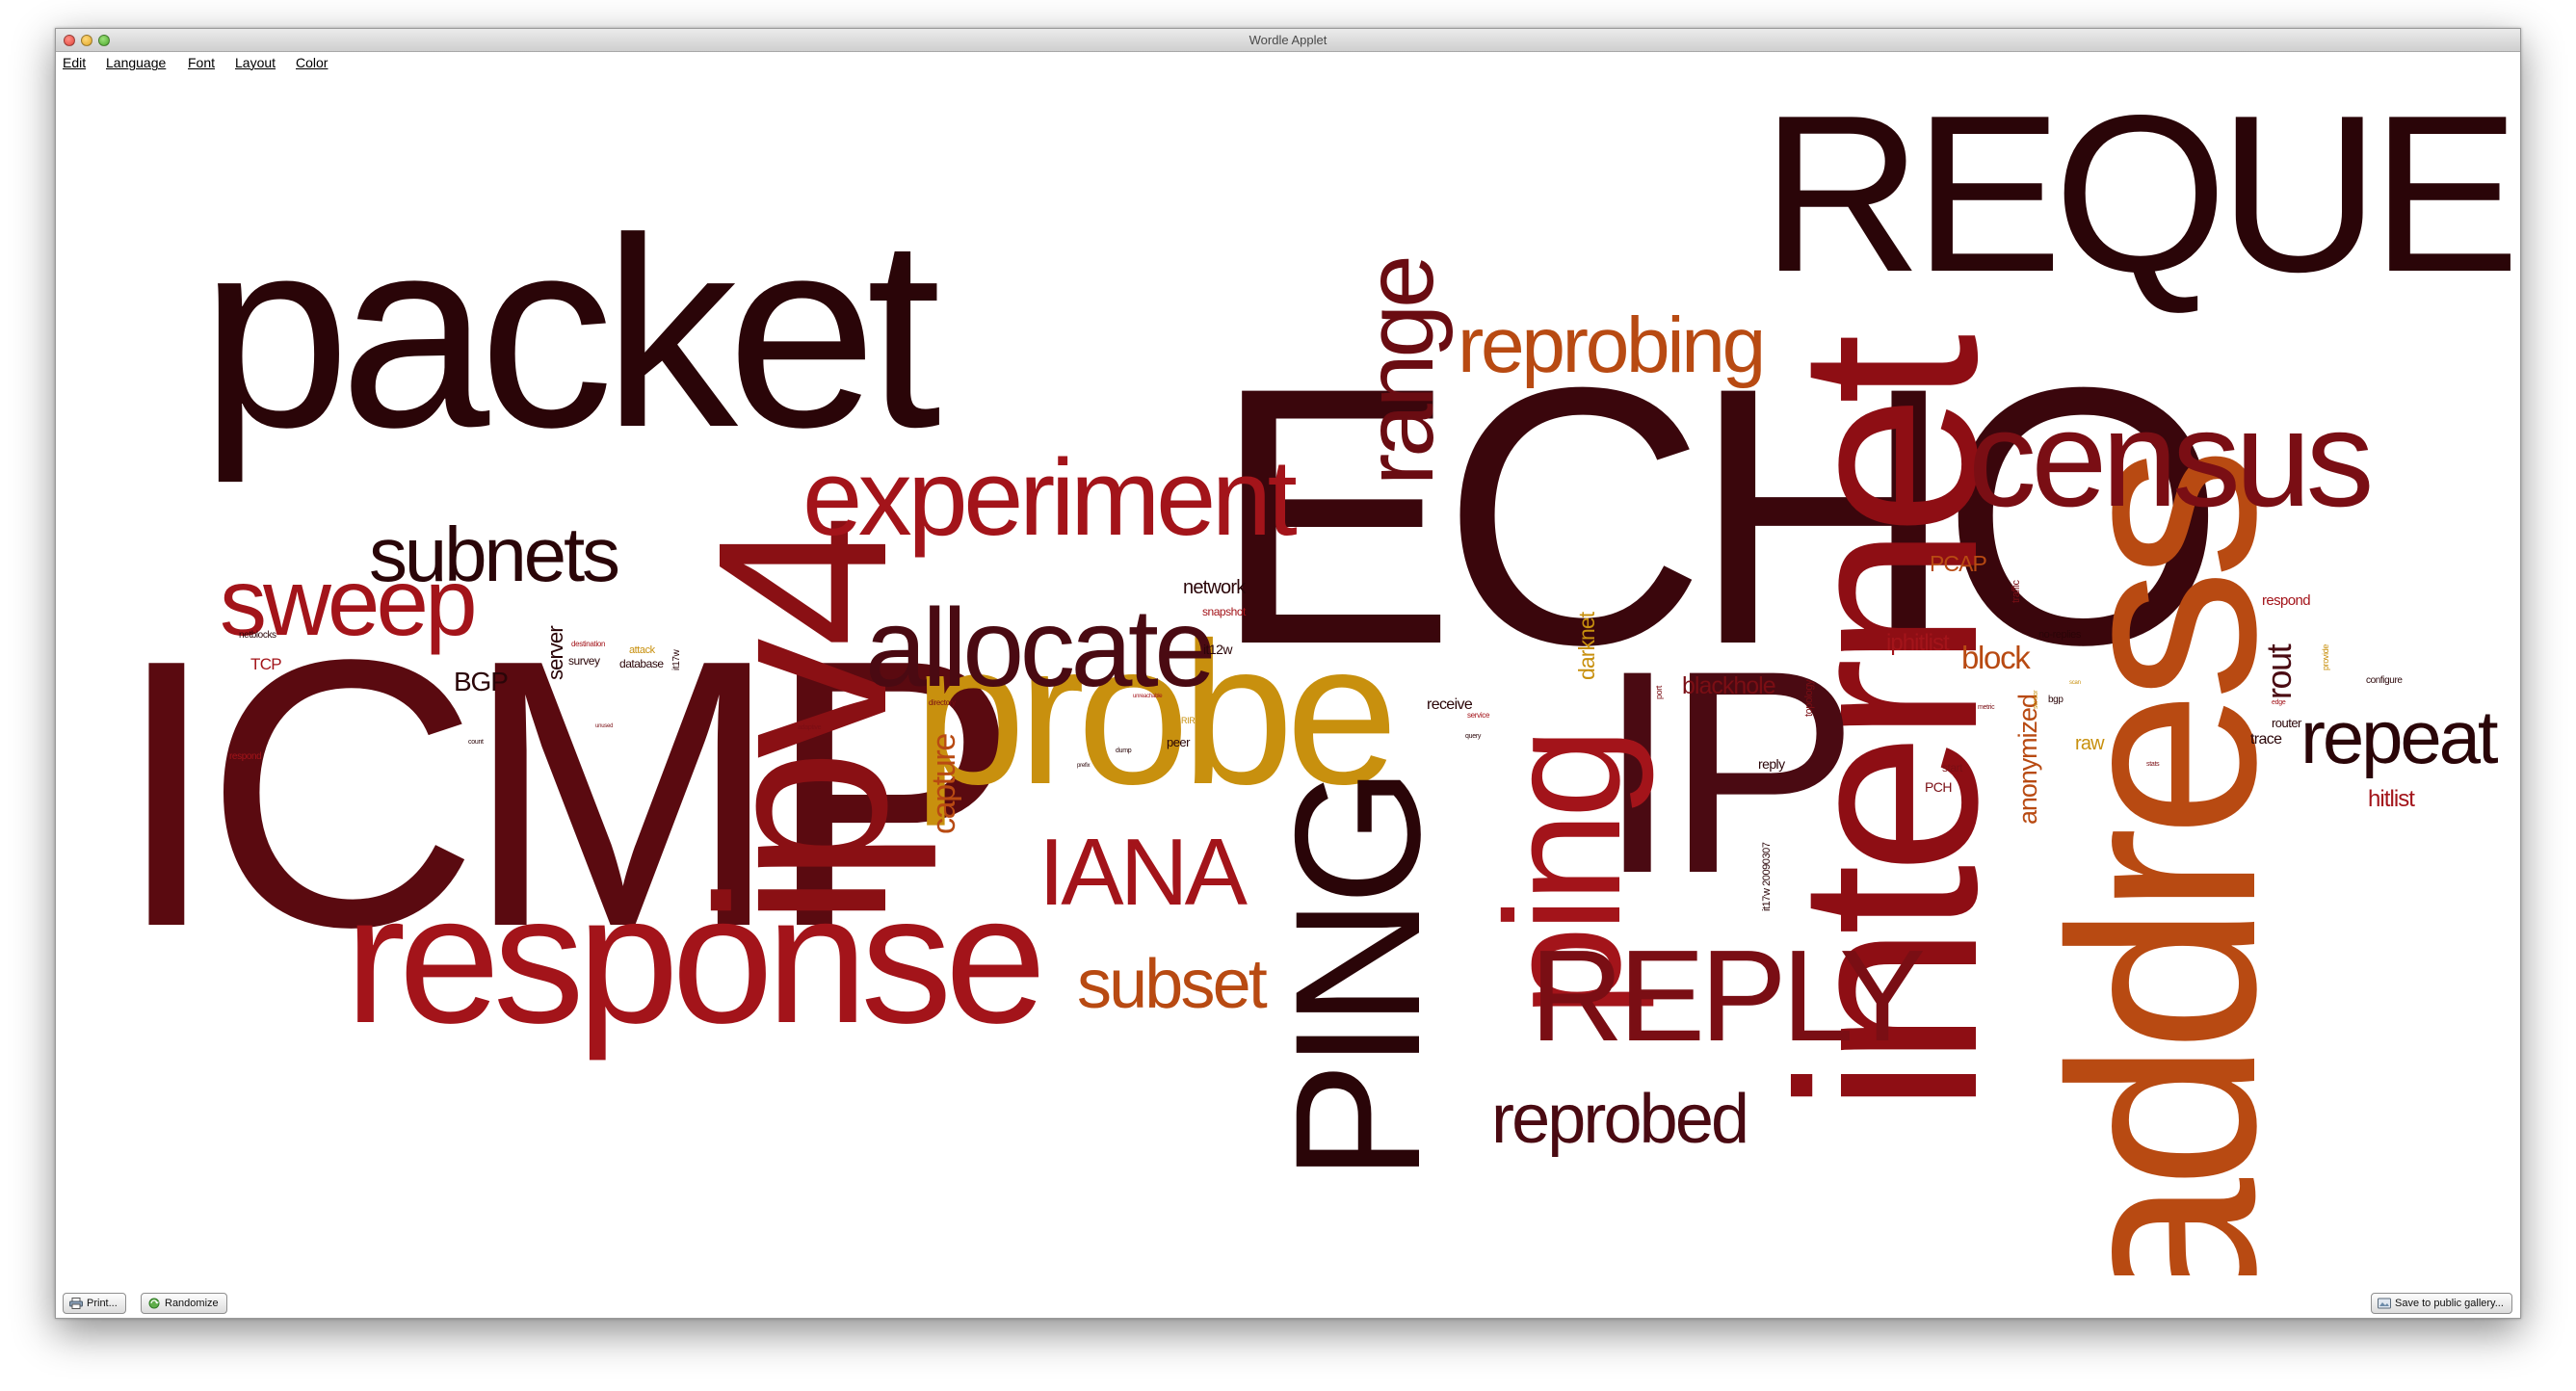  What do you see at coordinates (1771, 764) in the screenshot?
I see `word-reply-small: reply` at bounding box center [1771, 764].